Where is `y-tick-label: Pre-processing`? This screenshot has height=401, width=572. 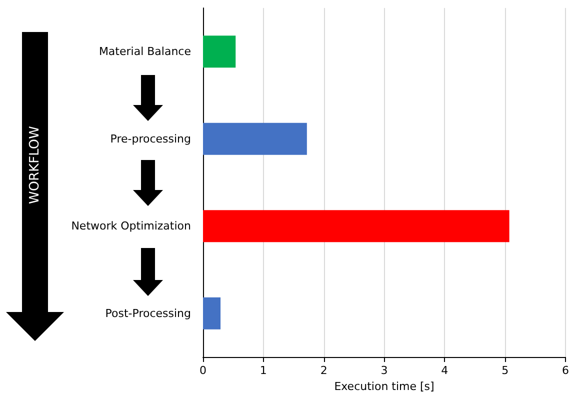
y-tick-label: Pre-processing is located at coordinates (150, 139).